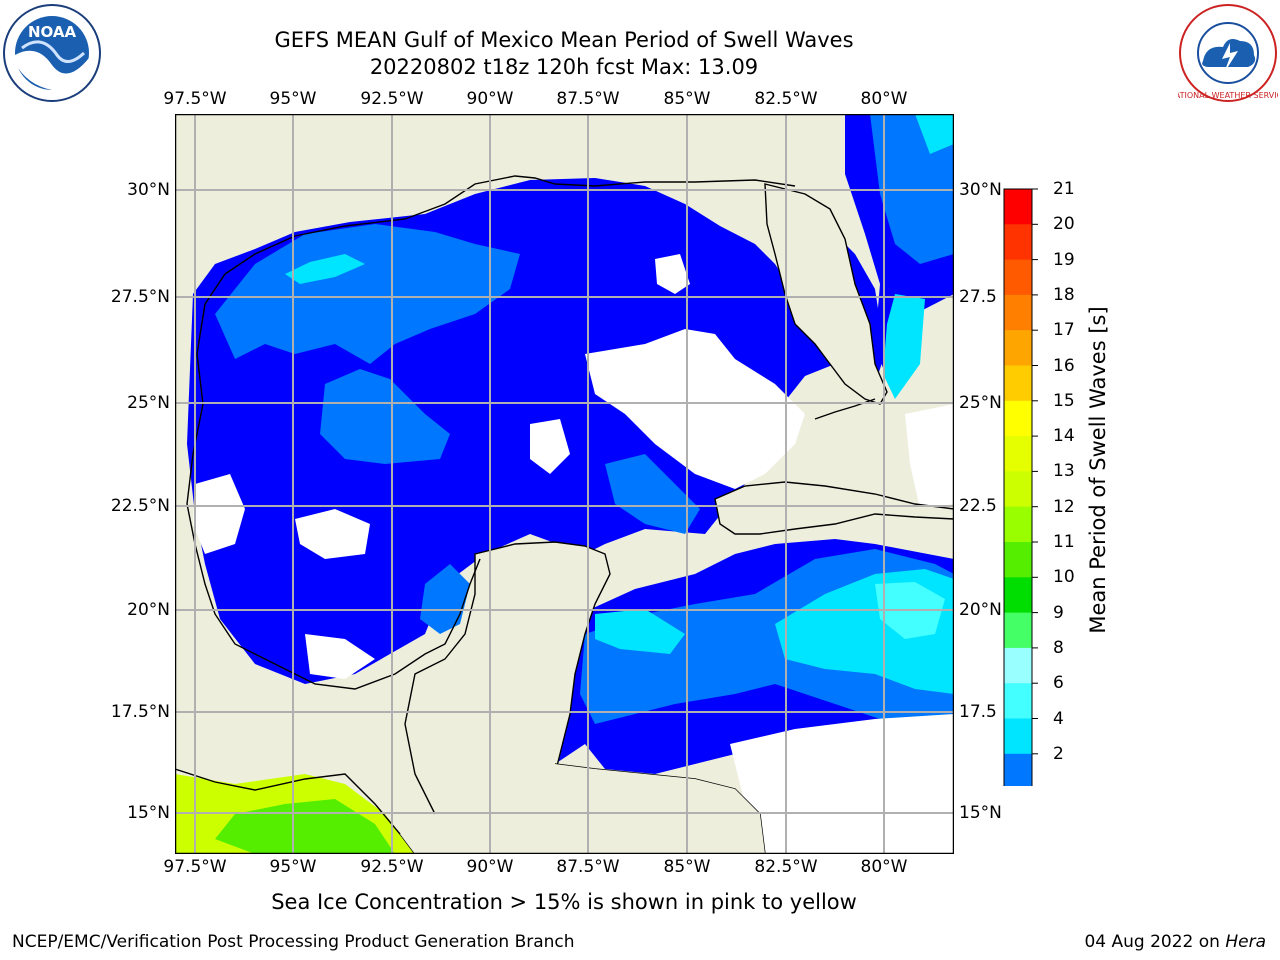 The width and height of the screenshot is (1280, 960). What do you see at coordinates (140, 297) in the screenshot?
I see `lat-label-left: 27.5°N` at bounding box center [140, 297].